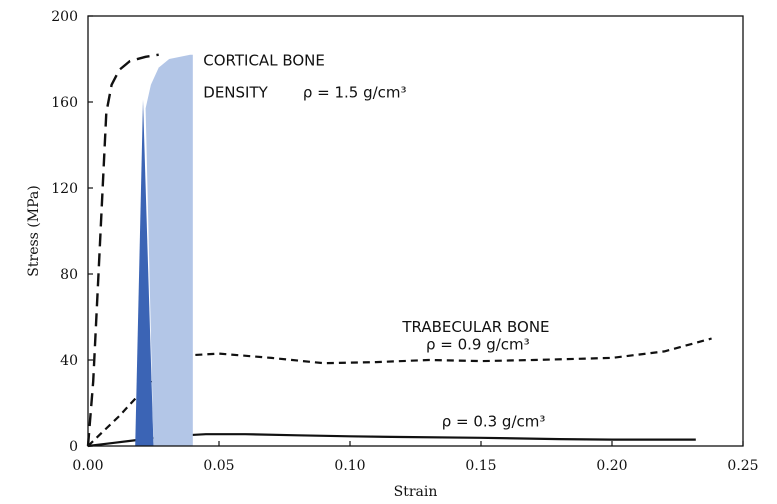 Image resolution: width=777 pixels, height=504 pixels. Describe the element at coordinates (355, 93) in the screenshot. I see `chart-annotation: ρ = 1.5 g/cm³` at that location.